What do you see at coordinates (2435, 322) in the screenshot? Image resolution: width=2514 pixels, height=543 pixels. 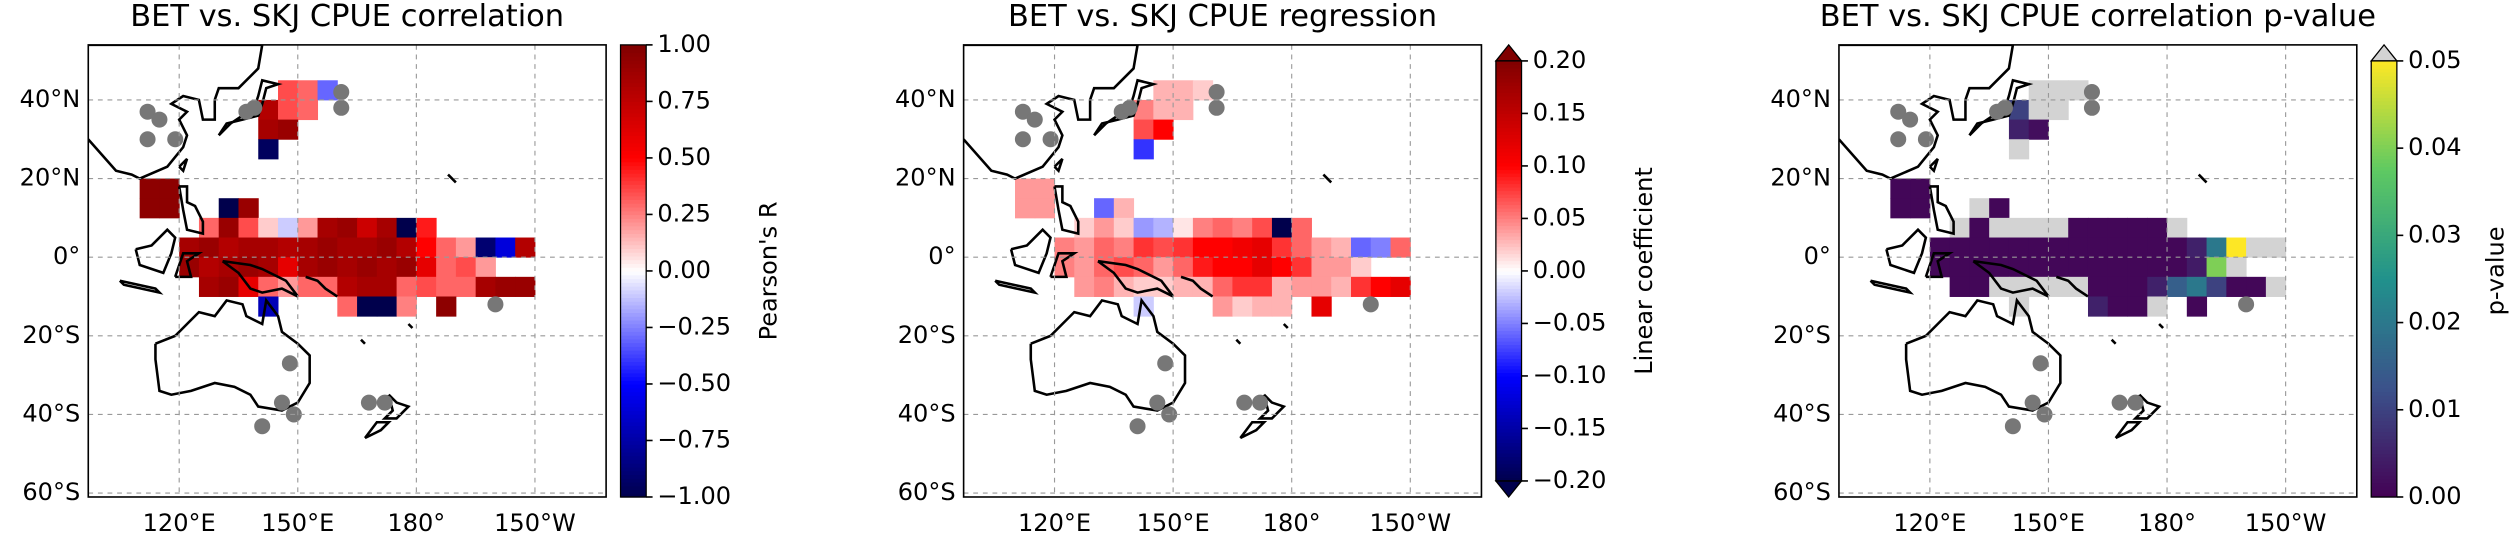 I see `colorbar-tick-label: 0.02` at bounding box center [2435, 322].